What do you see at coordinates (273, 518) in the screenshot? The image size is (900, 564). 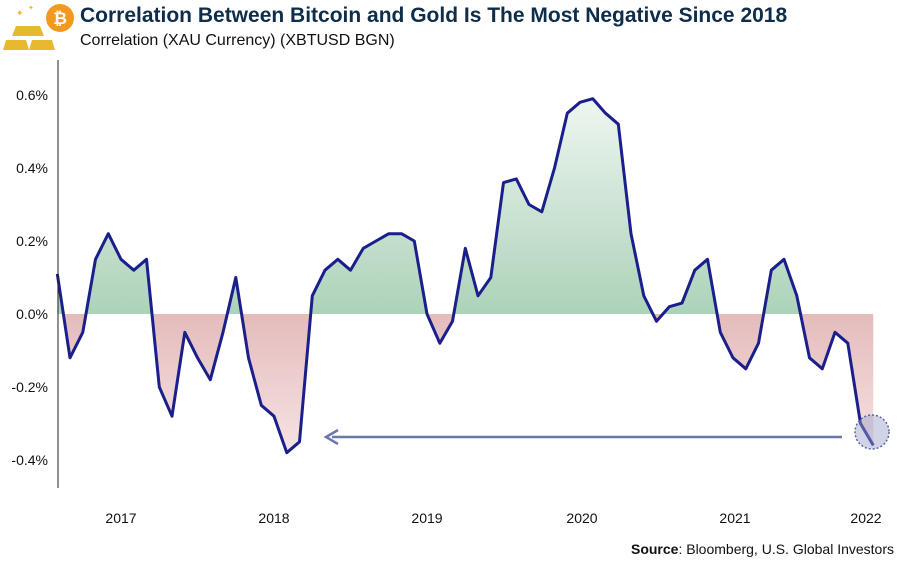 I see `x-tick-label: 2018` at bounding box center [273, 518].